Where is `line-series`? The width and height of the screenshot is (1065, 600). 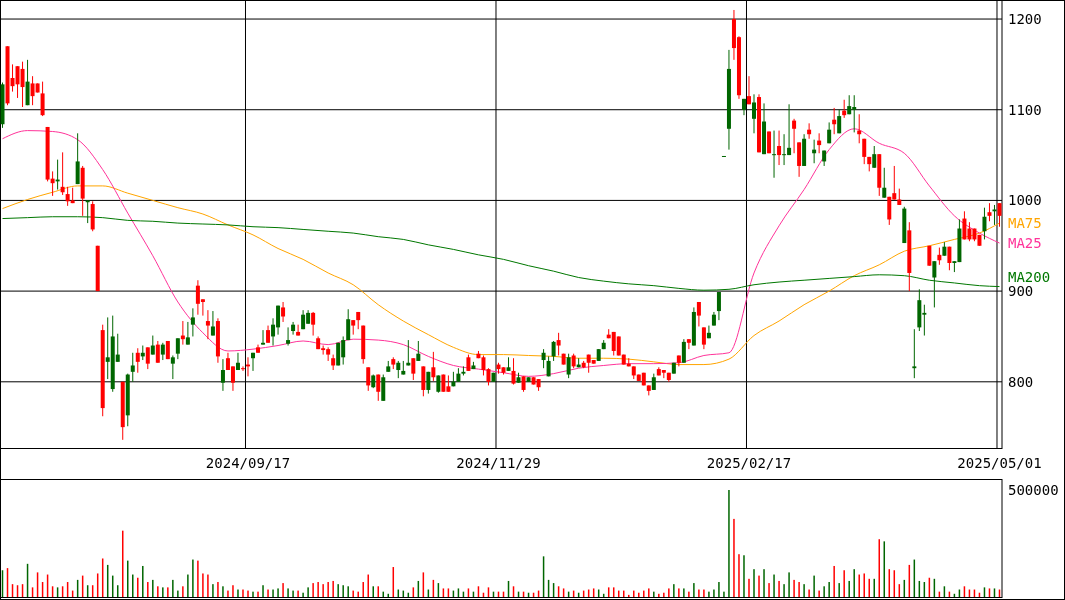
line-series is located at coordinates (501, 253).